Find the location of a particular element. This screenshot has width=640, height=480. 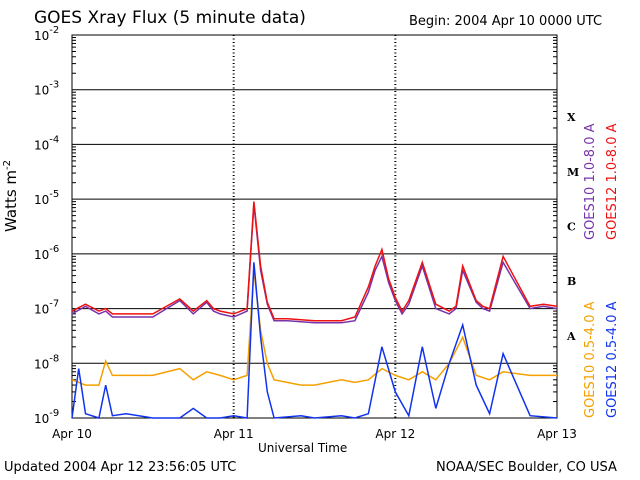

flare-class-label: A is located at coordinates (571, 336).